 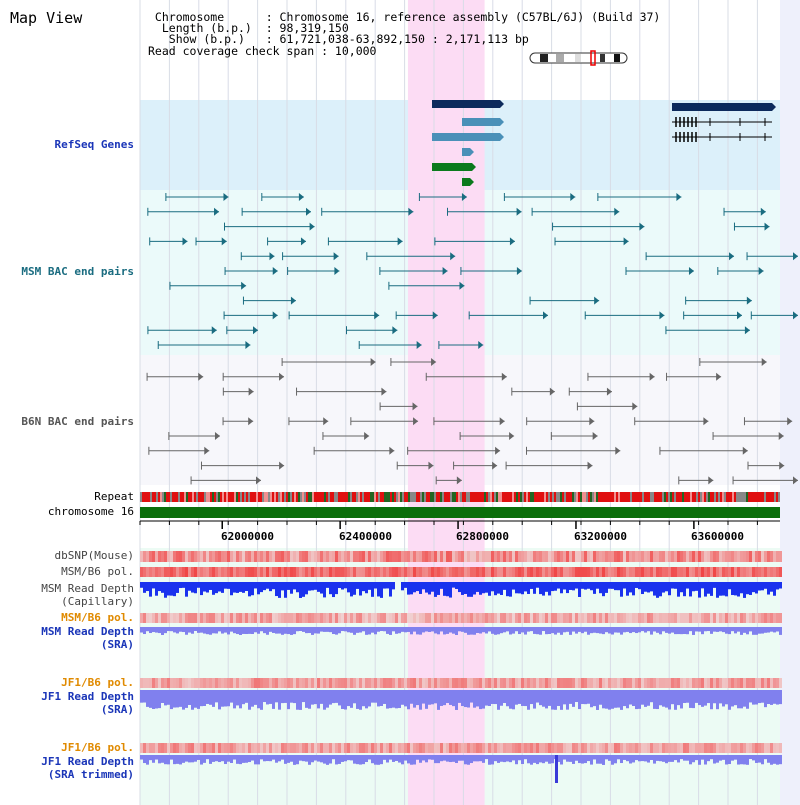 I want to click on track-label-msm-b6-pol-sra: MSM/B6 pol., so click(x=97, y=617).